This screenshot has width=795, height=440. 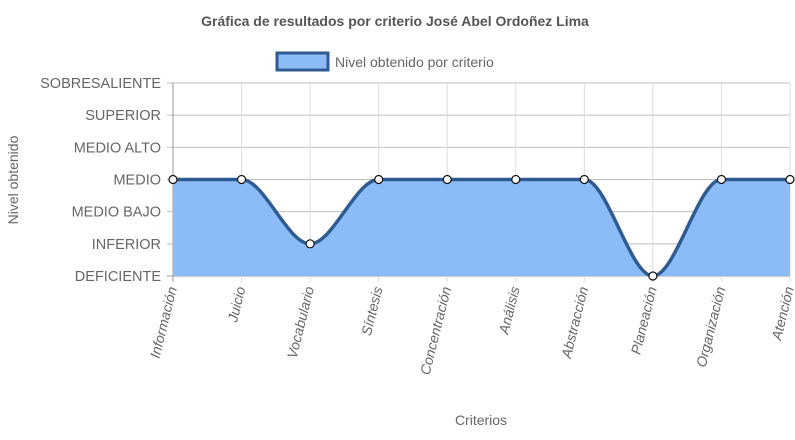 What do you see at coordinates (163, 322) in the screenshot?
I see `x-tick-label: Información` at bounding box center [163, 322].